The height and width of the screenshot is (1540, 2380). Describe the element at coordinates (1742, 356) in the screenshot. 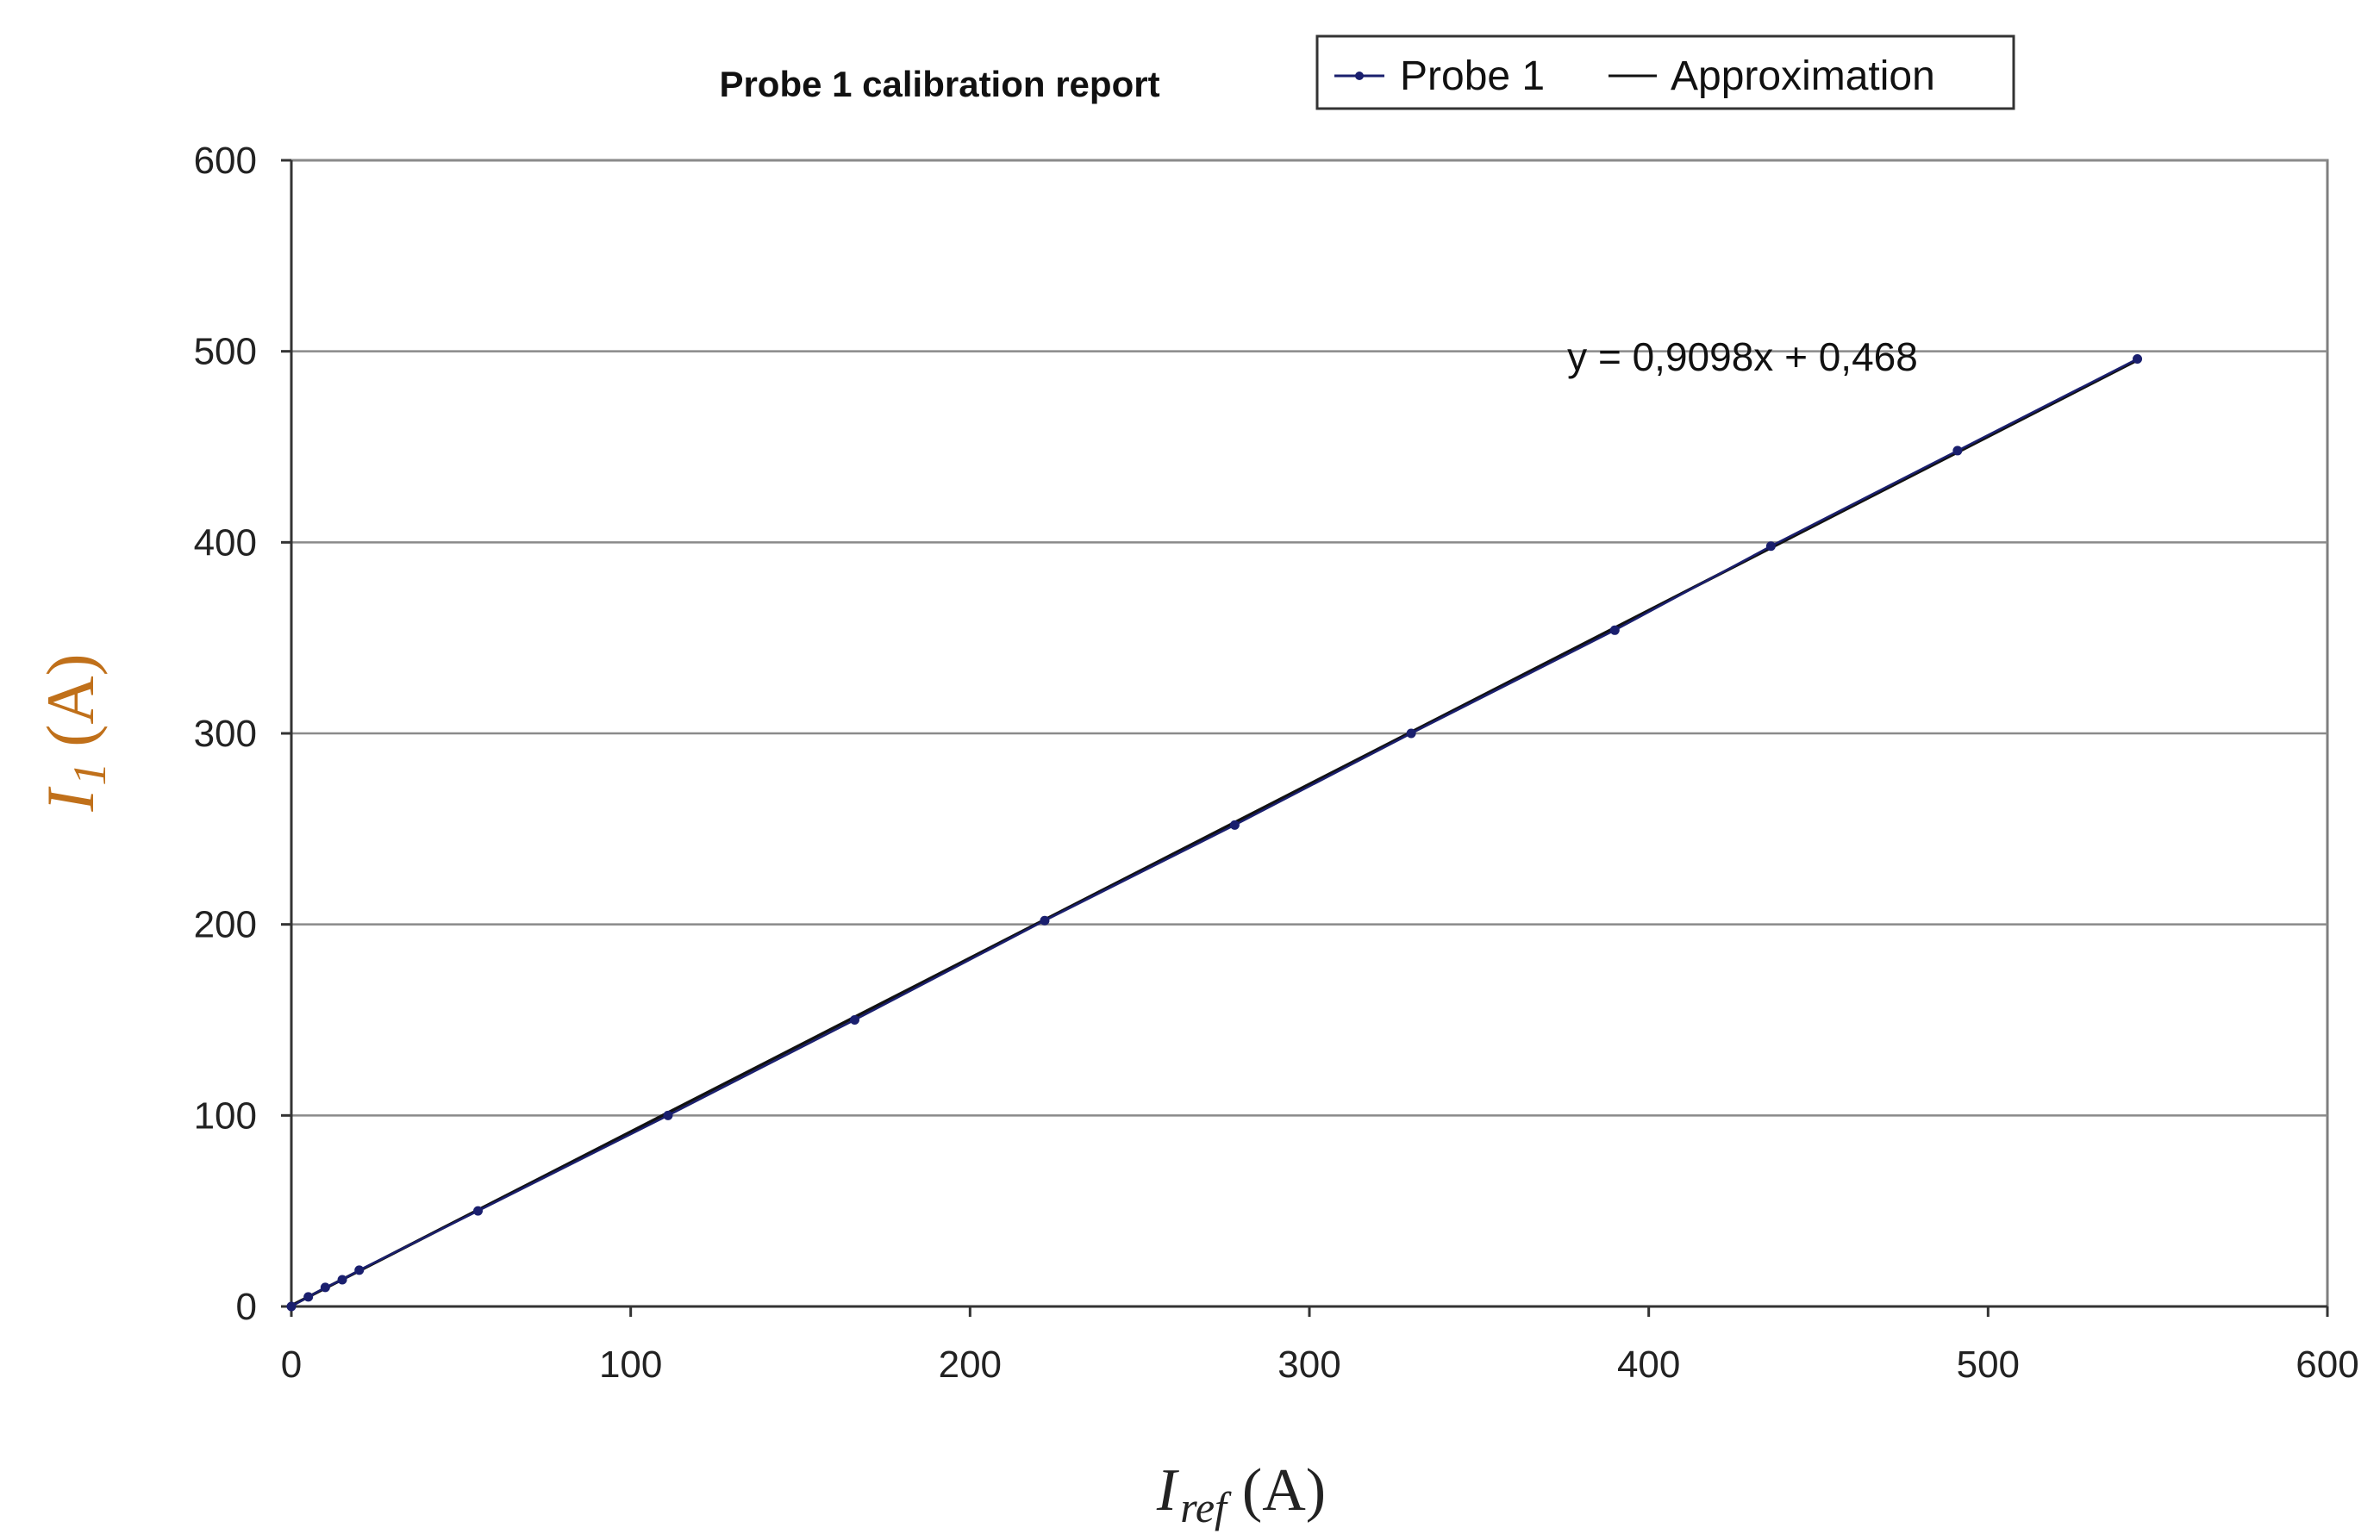

I see `trendline-equation: y = 0,9098x + 0,468` at that location.